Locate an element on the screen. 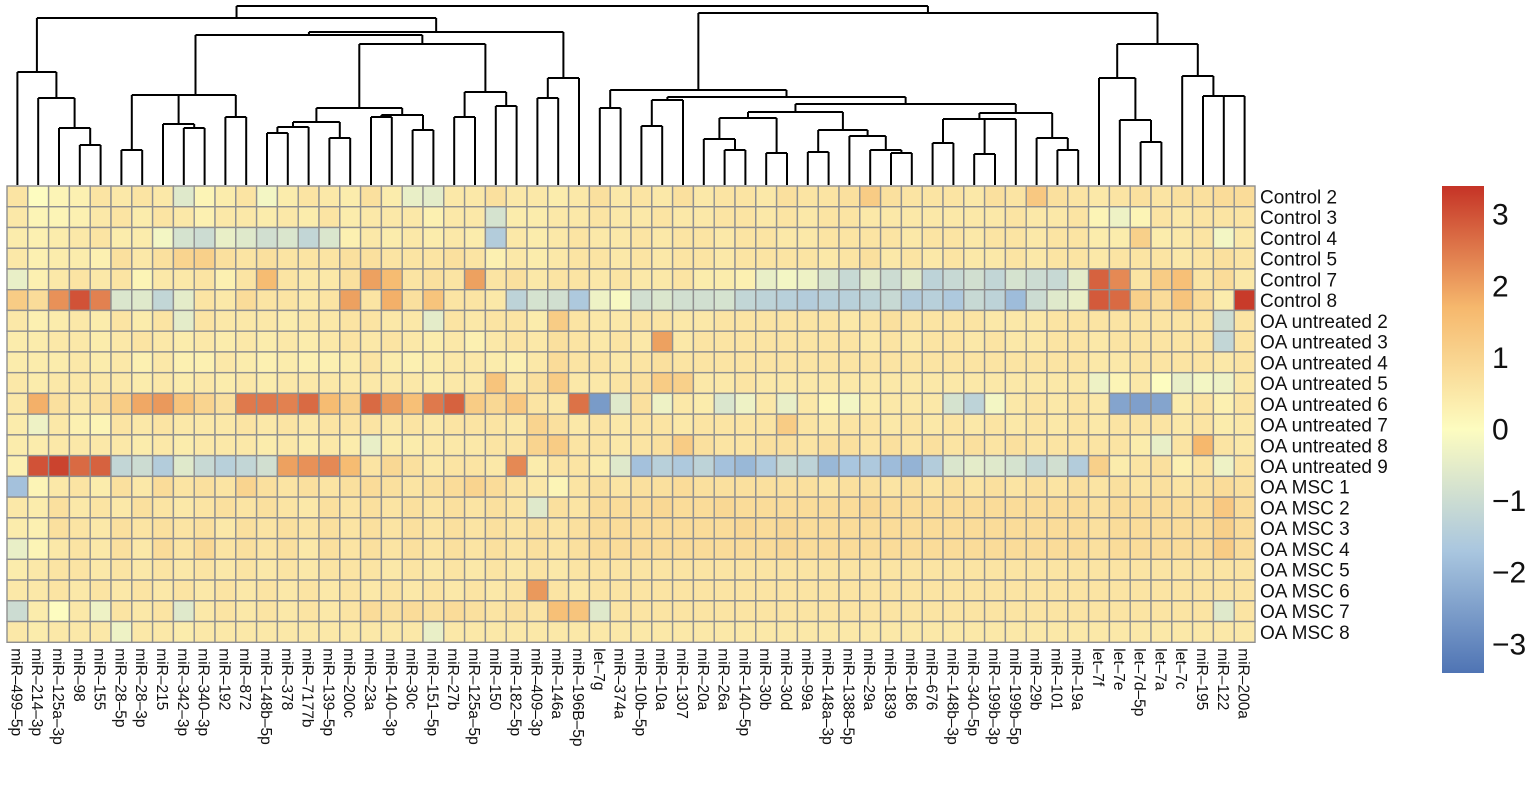  color-legend: 3 2 1 0 −1 −2 −3 is located at coordinates (1484, 429).